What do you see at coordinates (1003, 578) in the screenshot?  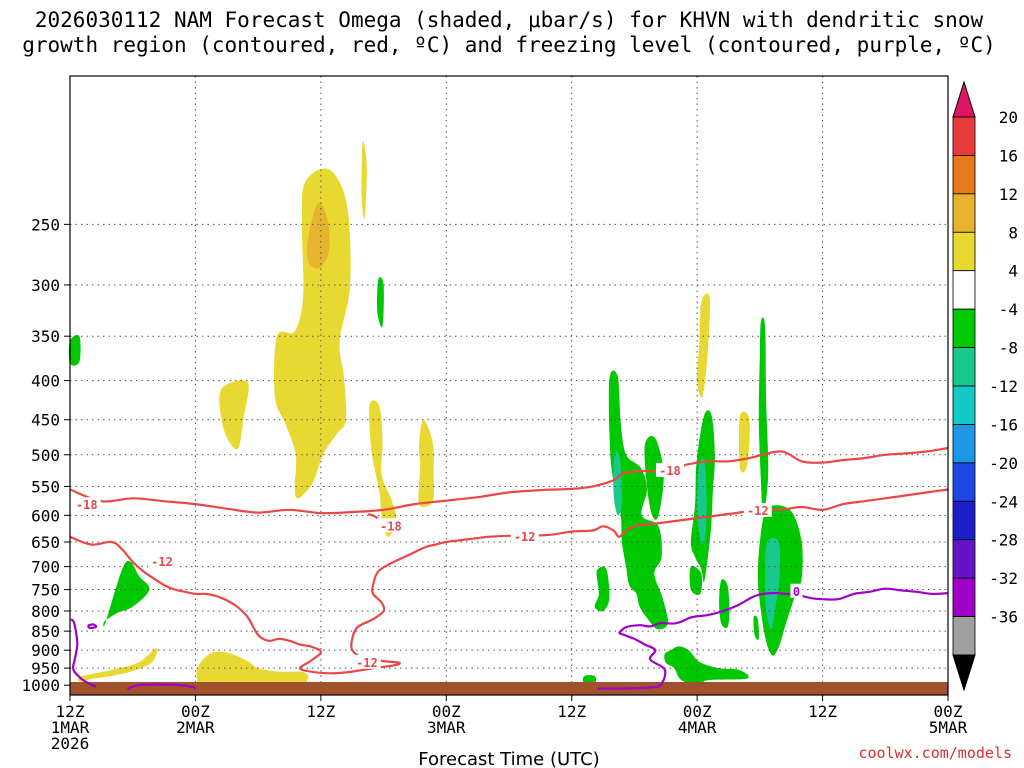 I see `colorbar-label-12: -32` at bounding box center [1003, 578].